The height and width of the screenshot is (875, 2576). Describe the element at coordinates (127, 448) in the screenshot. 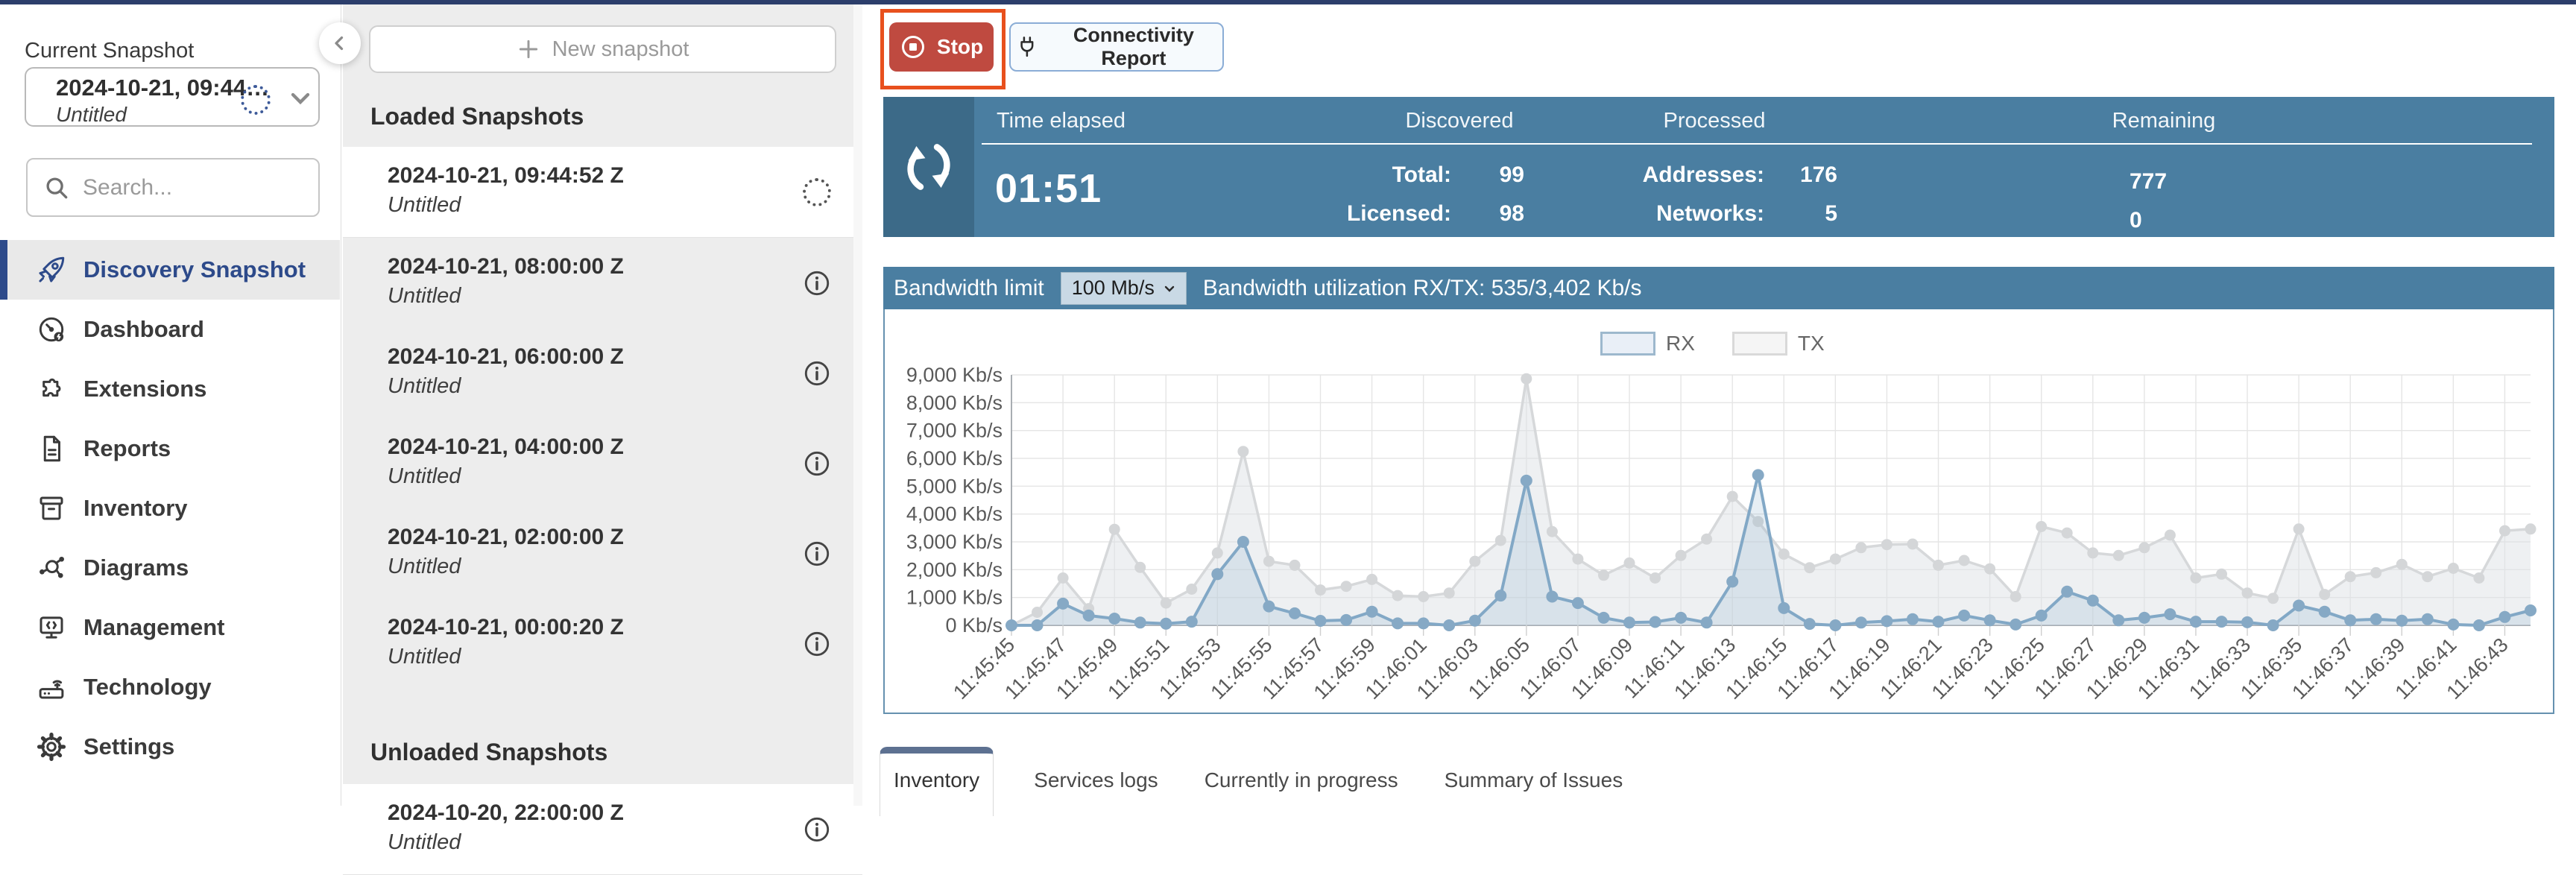

I see `sidebar-item-label: Reports` at that location.